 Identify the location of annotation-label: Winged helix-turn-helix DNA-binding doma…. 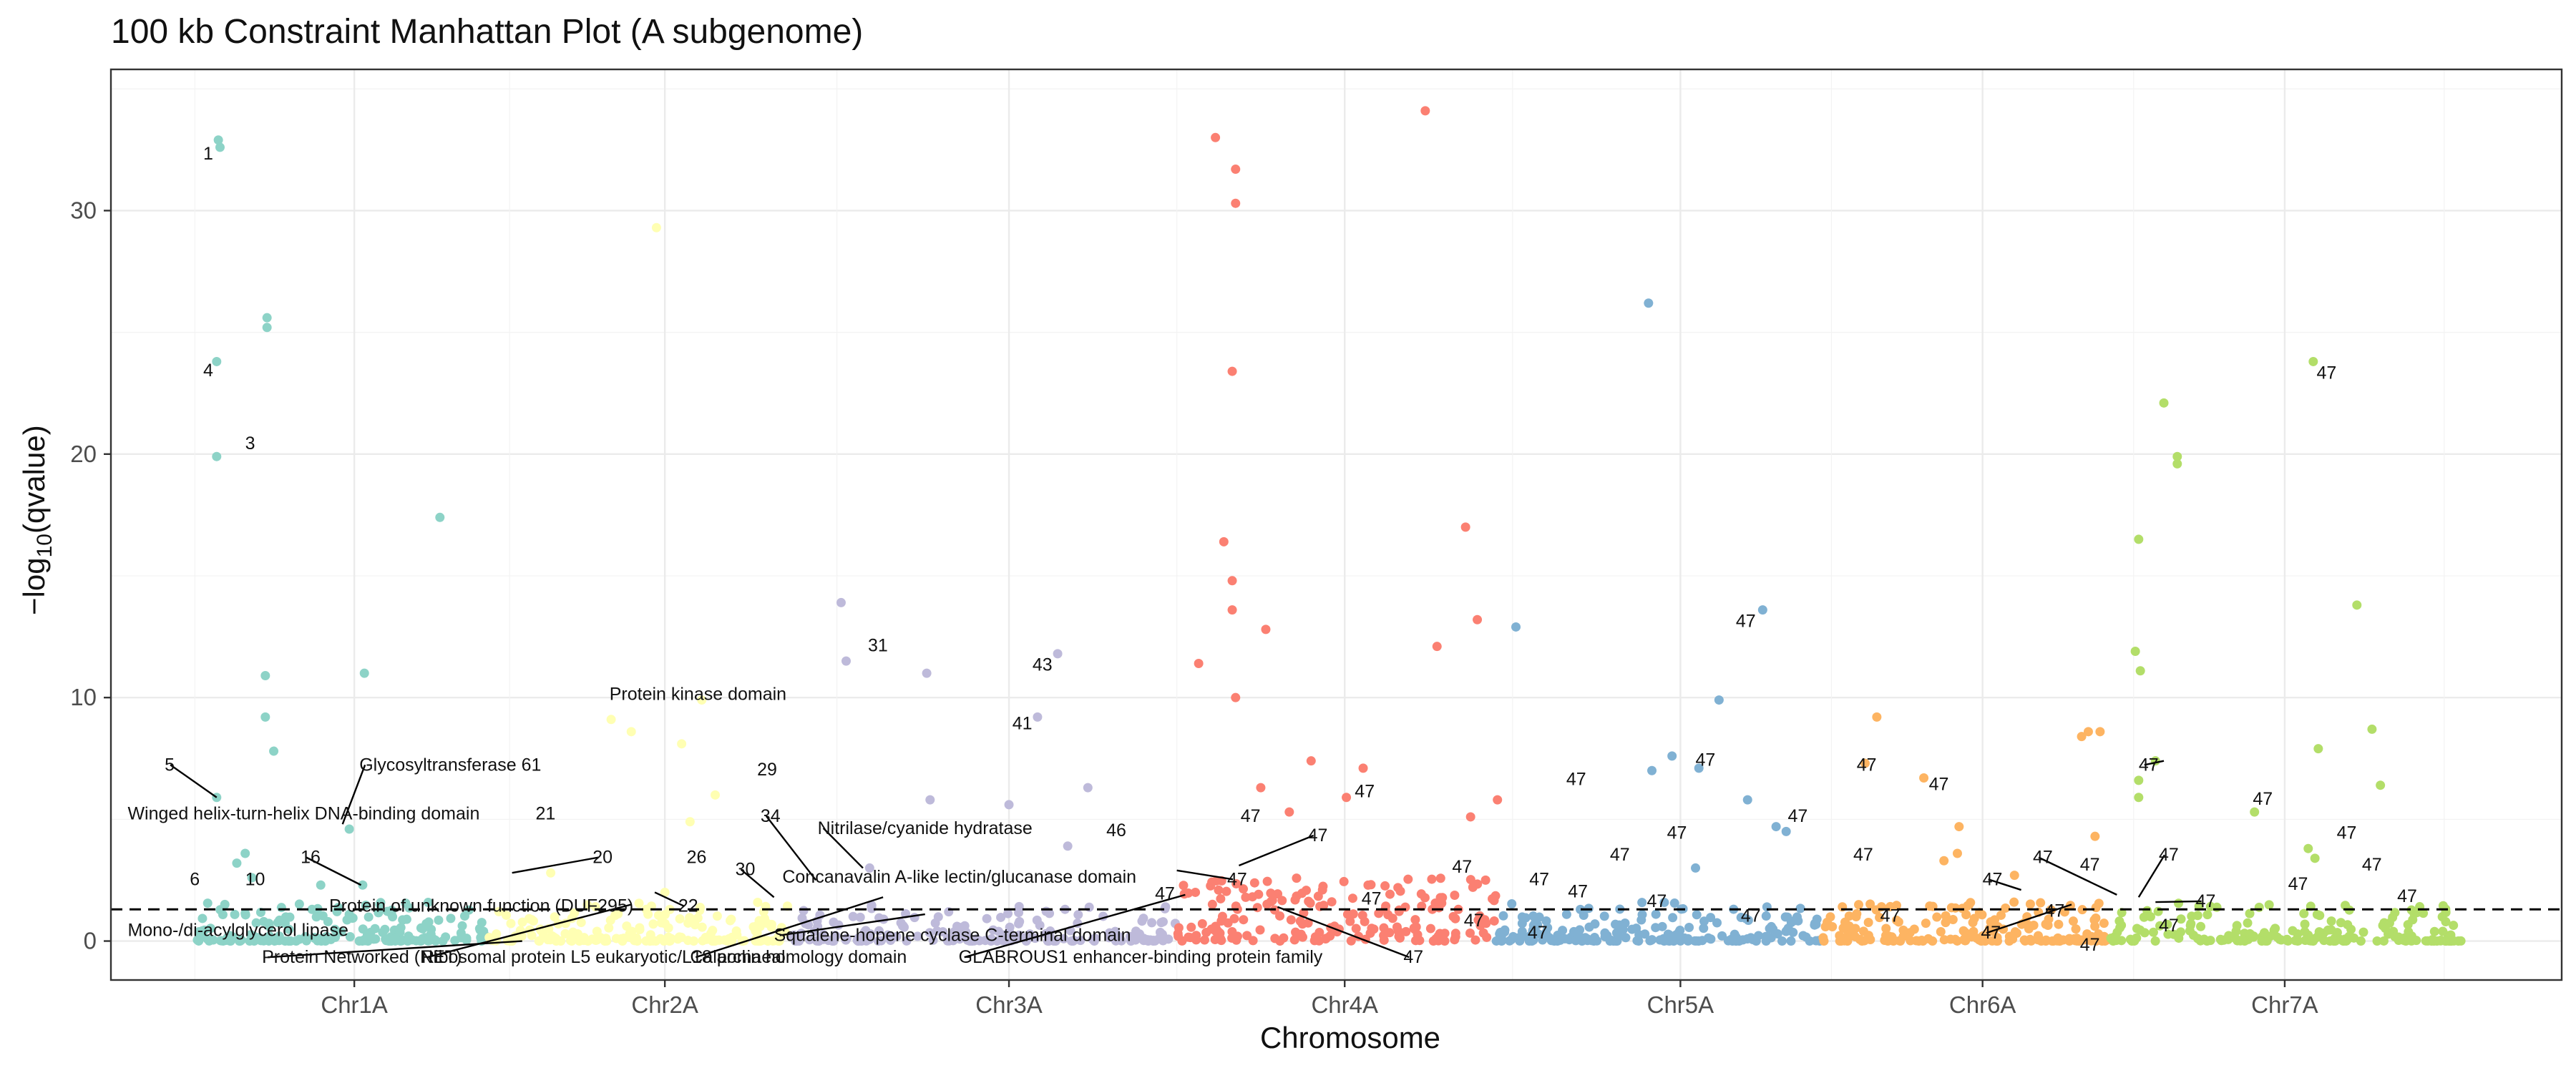
(303, 813).